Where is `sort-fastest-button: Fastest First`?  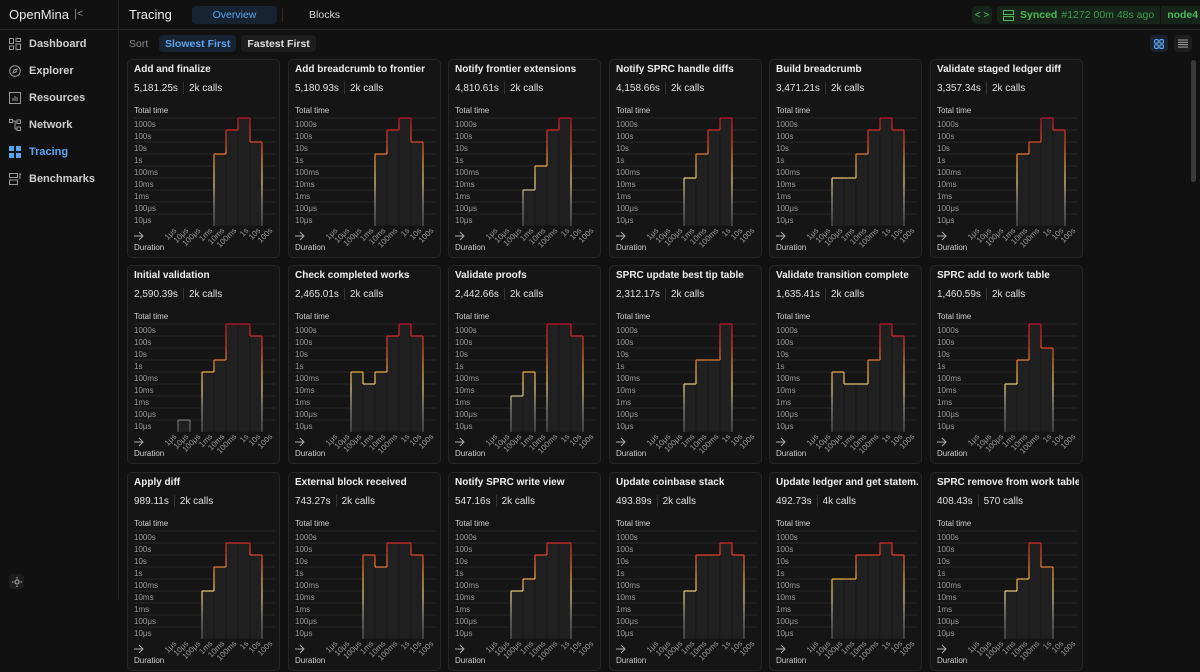
sort-fastest-button: Fastest First is located at coordinates (278, 43).